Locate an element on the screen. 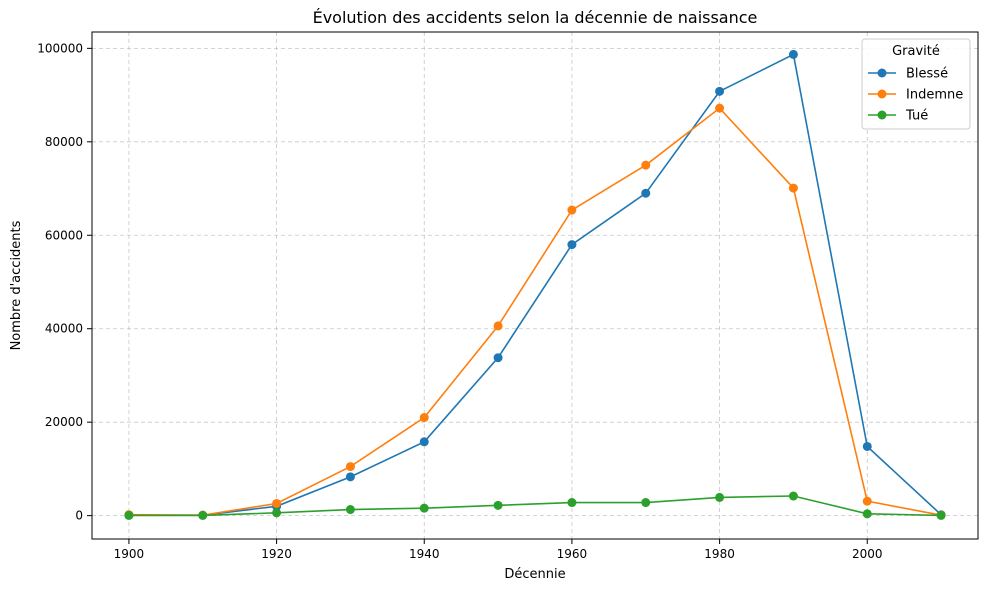 This screenshot has height=590, width=989. x-tick-label: 1920 is located at coordinates (276, 554).